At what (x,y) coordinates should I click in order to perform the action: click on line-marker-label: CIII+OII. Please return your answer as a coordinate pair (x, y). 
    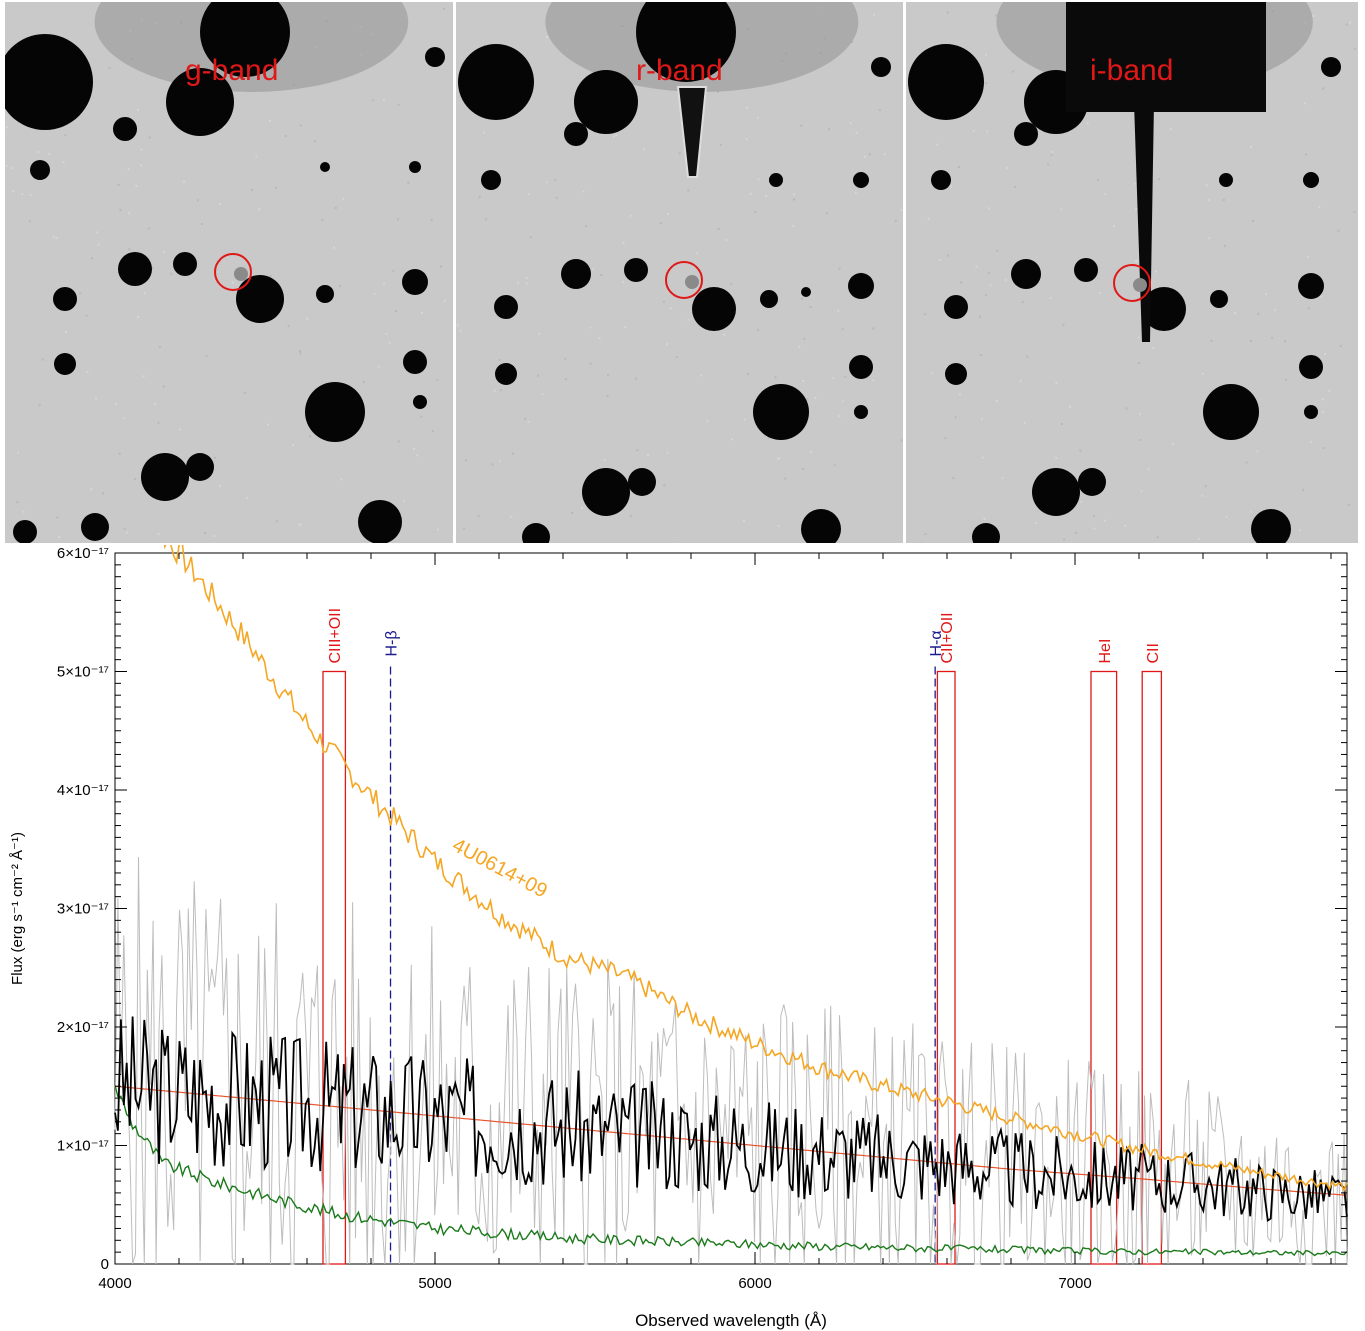
    Looking at the image, I should click on (335, 636).